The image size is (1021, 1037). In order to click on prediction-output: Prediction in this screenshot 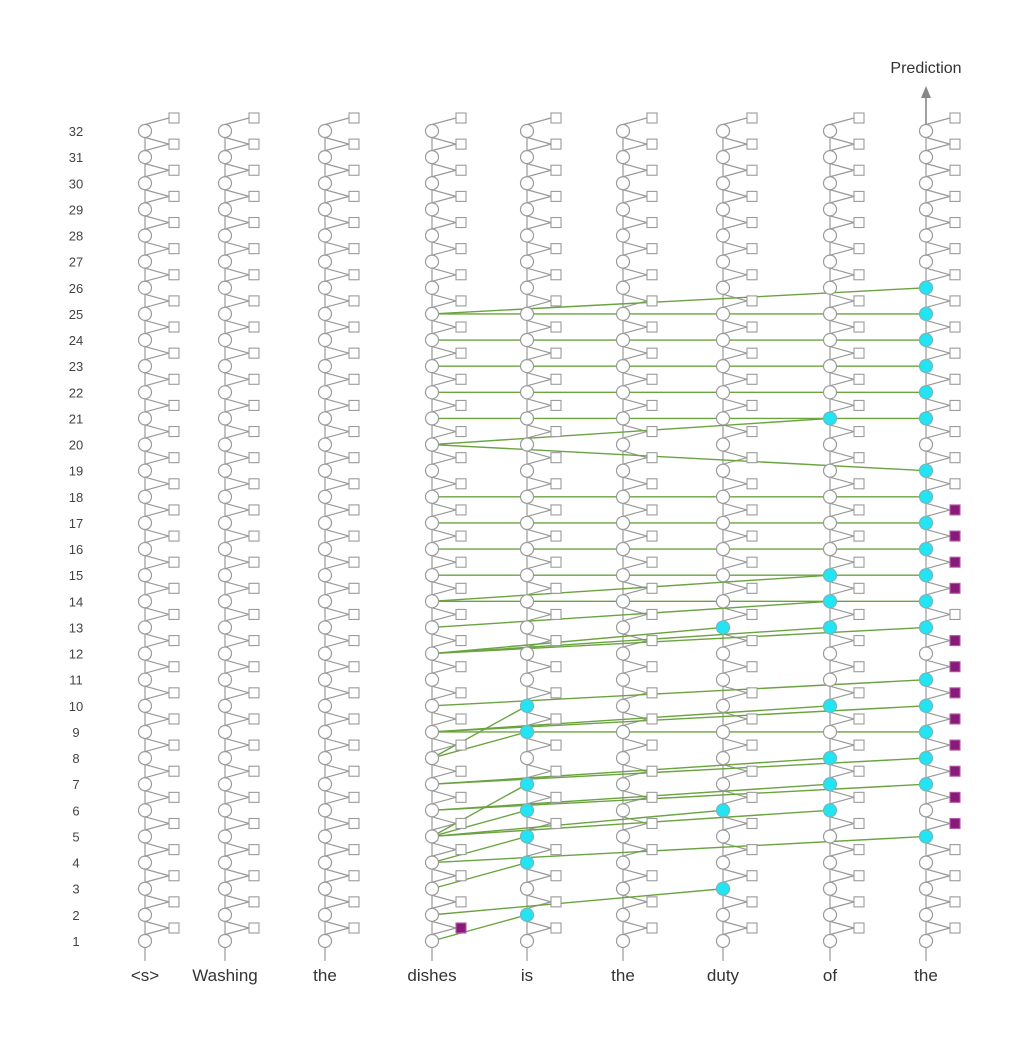, I will do `click(926, 92)`.